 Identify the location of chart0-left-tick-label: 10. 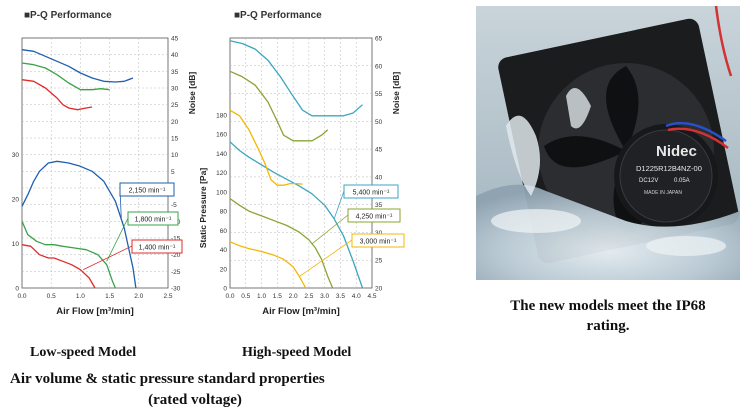
(16, 244).